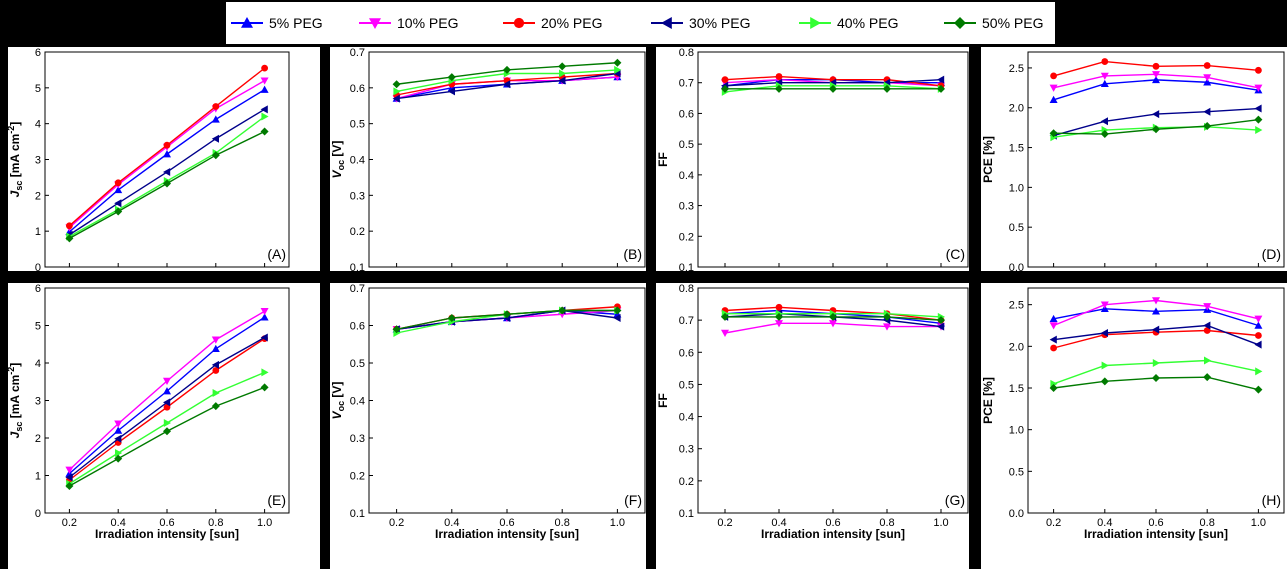 This screenshot has height=569, width=1287. Describe the element at coordinates (724, 523) in the screenshot. I see `x-tick-label: 0.2` at that location.